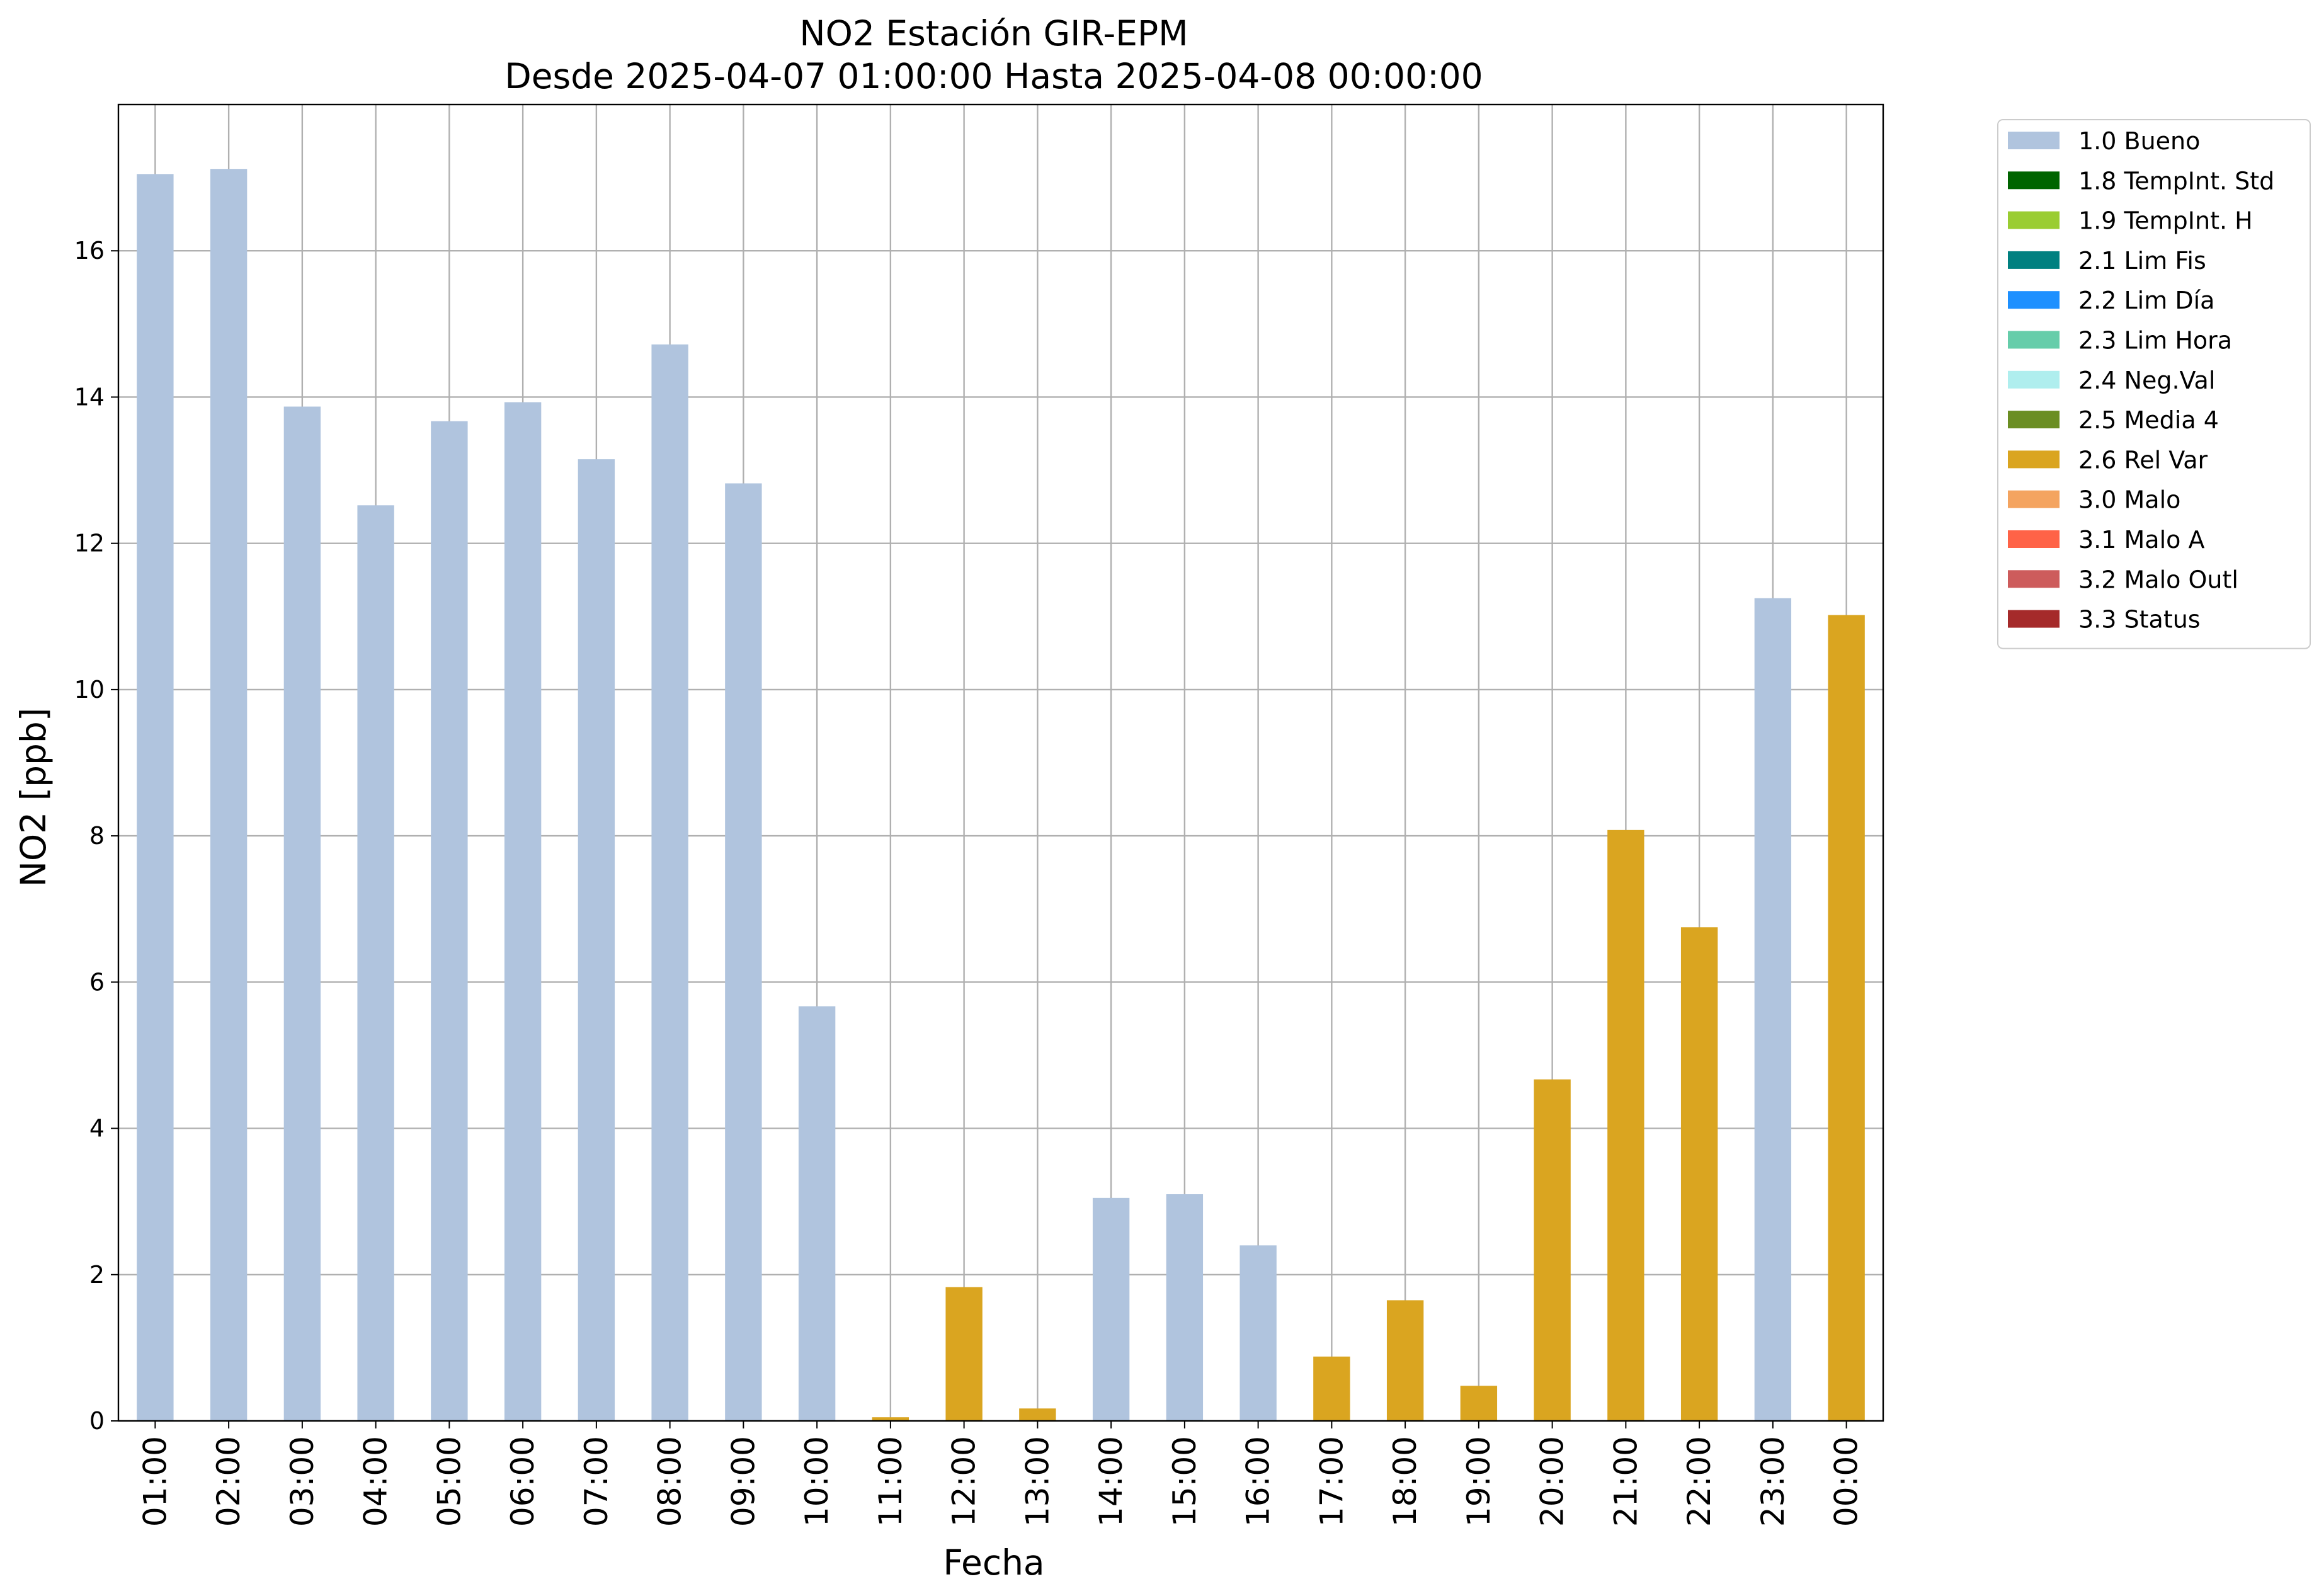 The width and height of the screenshot is (2319, 1596). What do you see at coordinates (2142, 261) in the screenshot?
I see `legend-label: 2.1 Lim Fis` at bounding box center [2142, 261].